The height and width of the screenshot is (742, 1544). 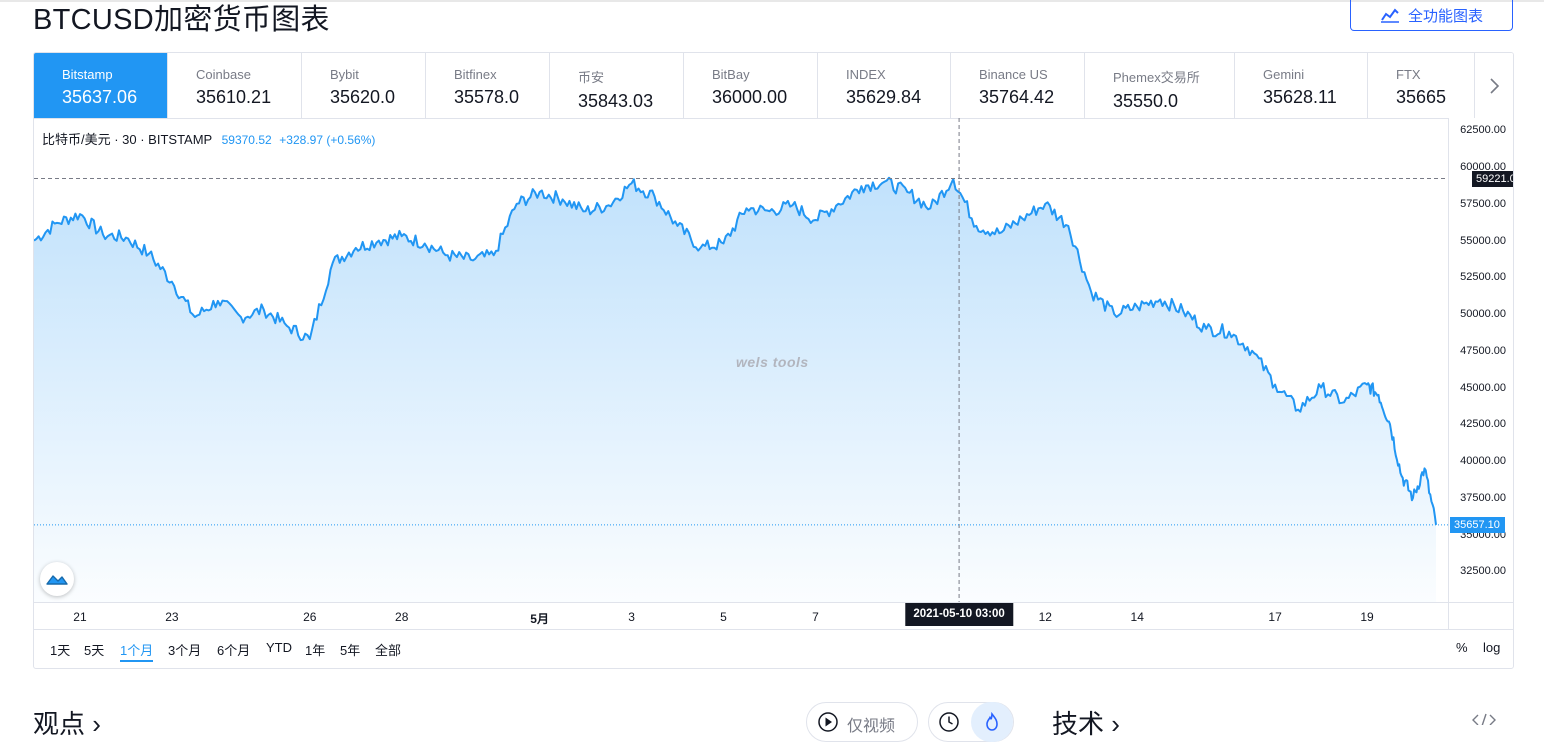 I want to click on chevron-right-icon, so click(x=1495, y=85).